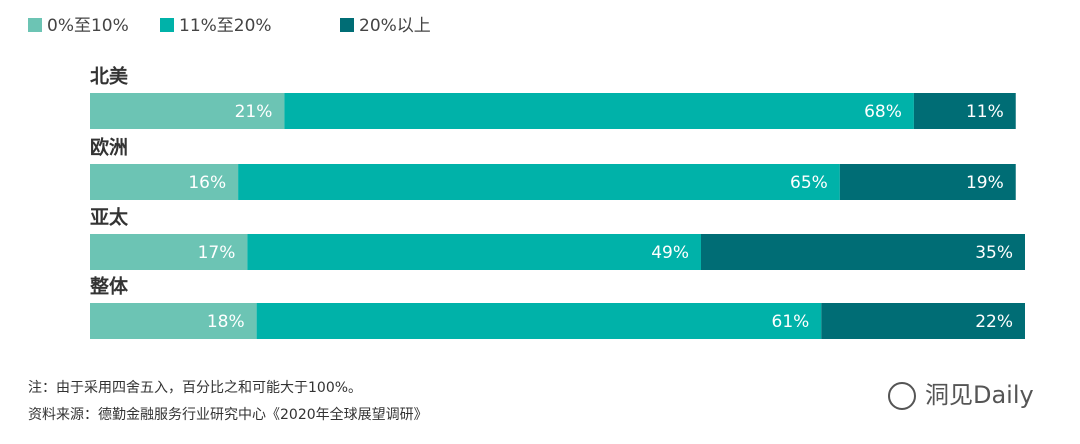 This screenshot has height=444, width=1080. I want to click on value-label: 68%, so click(883, 112).